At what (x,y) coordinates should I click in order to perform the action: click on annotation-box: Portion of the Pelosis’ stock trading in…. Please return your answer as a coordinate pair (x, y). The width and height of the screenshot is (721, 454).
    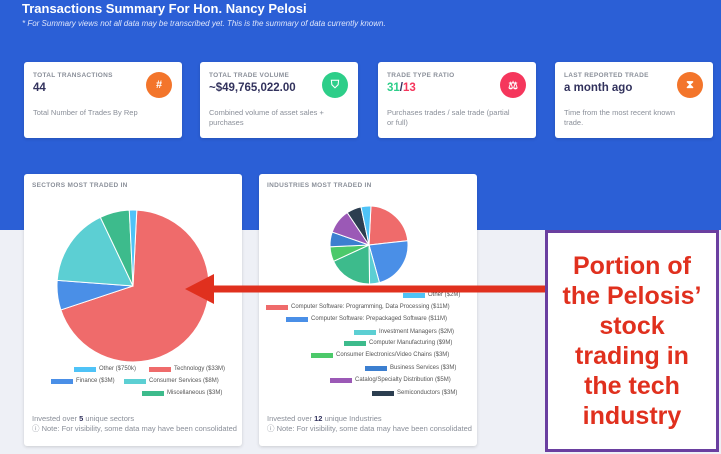
    Looking at the image, I should click on (632, 341).